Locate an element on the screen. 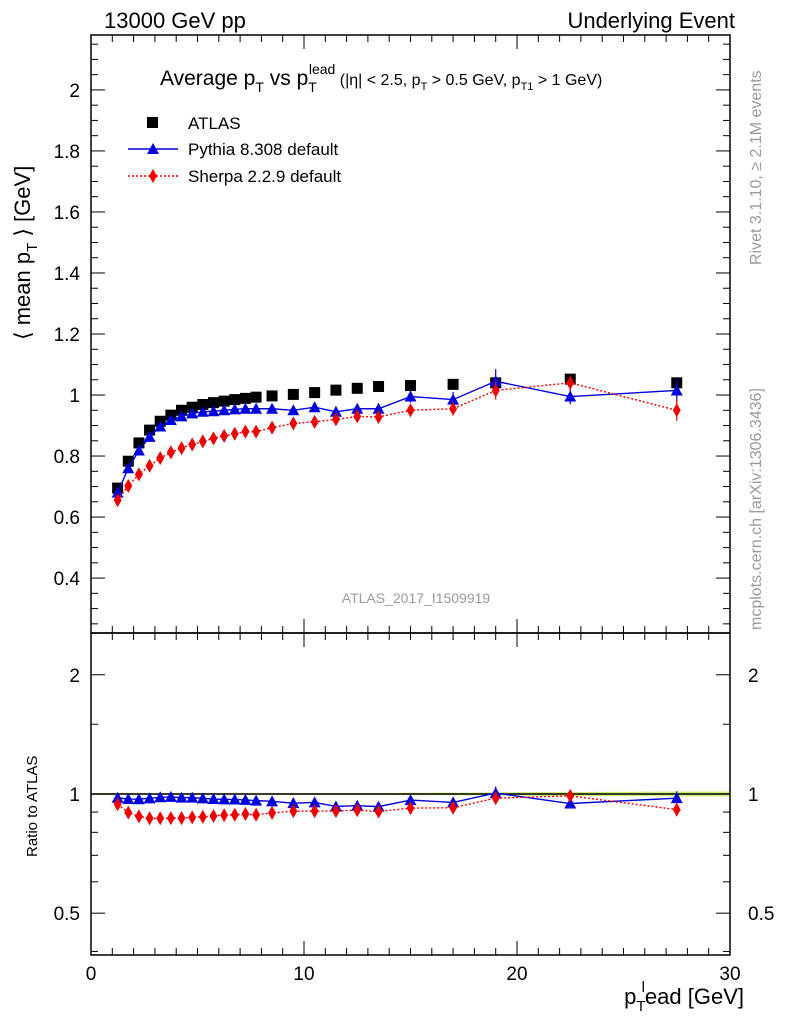 This screenshot has height=1024, width=786. x-tick-label: 0 is located at coordinates (91, 974).